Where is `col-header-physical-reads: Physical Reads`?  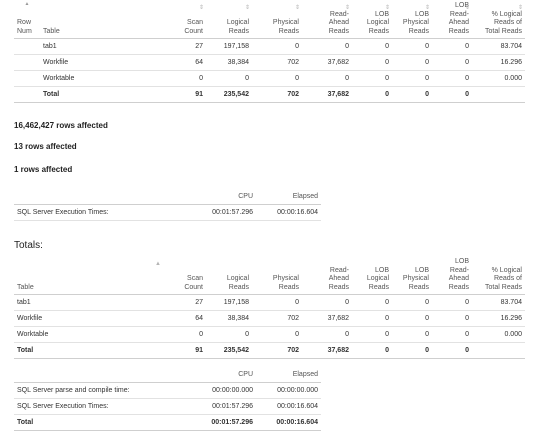 col-header-physical-reads: Physical Reads is located at coordinates (277, 276).